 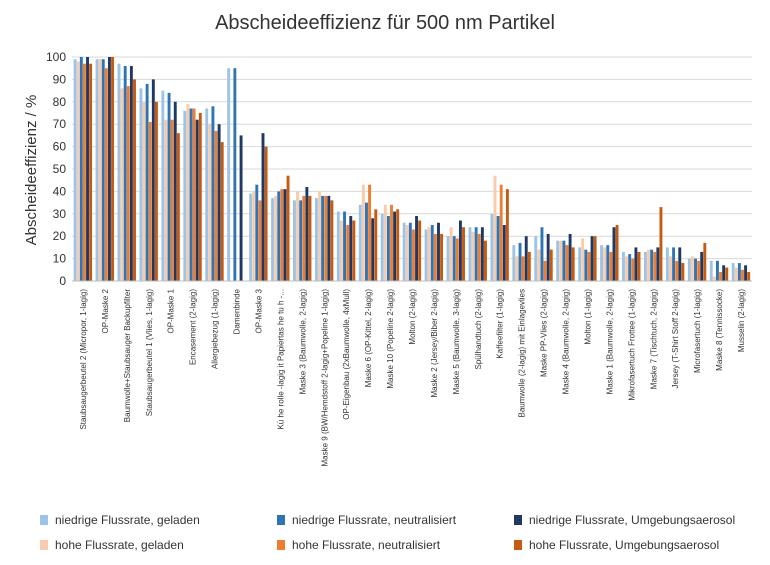 What do you see at coordinates (741, 320) in the screenshot?
I see `x-tick-label: Musselin (2-lagig)` at bounding box center [741, 320].